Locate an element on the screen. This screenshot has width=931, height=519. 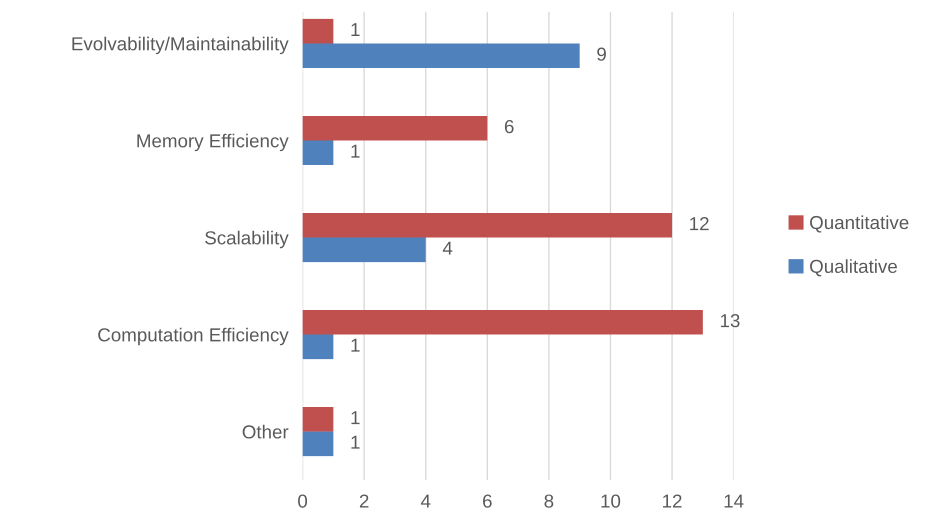
y-tick-label: Scalability is located at coordinates (247, 239).